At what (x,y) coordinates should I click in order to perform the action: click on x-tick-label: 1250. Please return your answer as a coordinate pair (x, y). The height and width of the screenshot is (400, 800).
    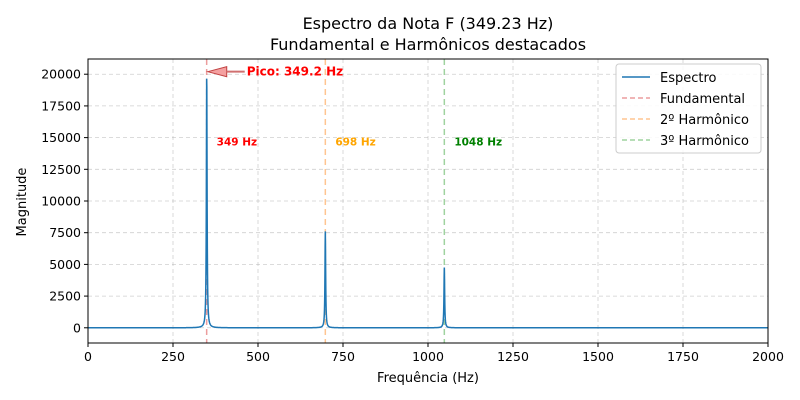
    Looking at the image, I should click on (513, 356).